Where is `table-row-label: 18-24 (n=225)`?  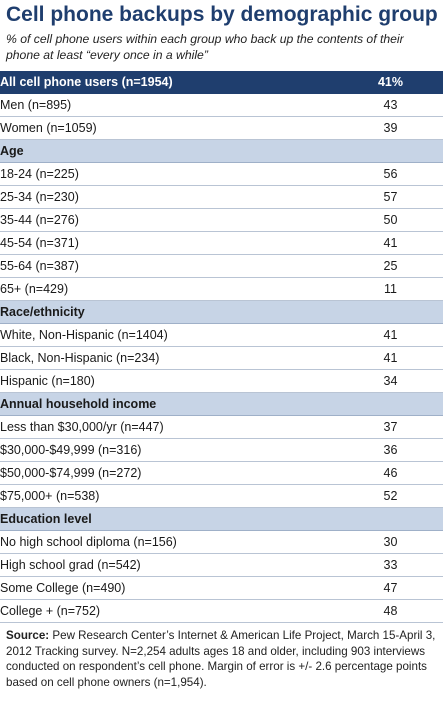 table-row-label: 18-24 (n=225) is located at coordinates (169, 174).